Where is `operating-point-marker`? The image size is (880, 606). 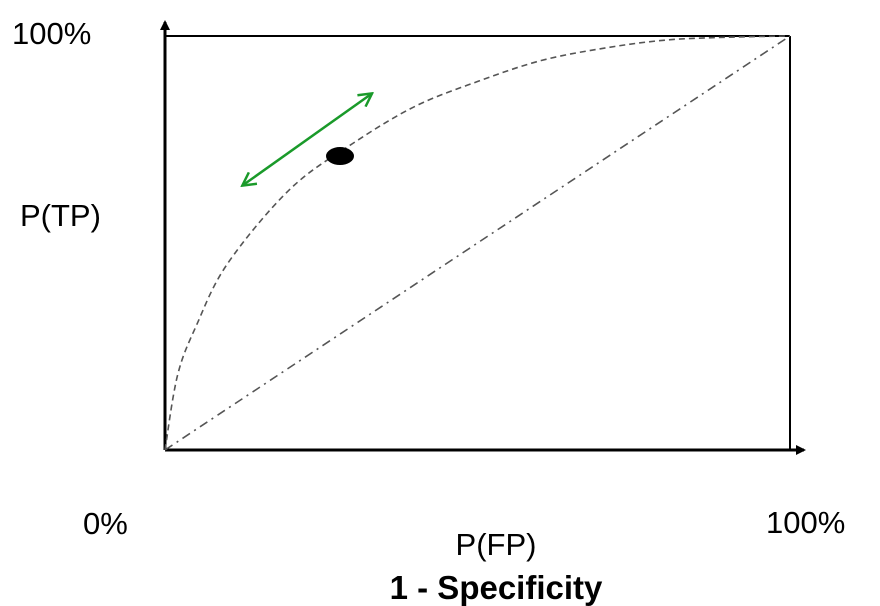 operating-point-marker is located at coordinates (340, 156).